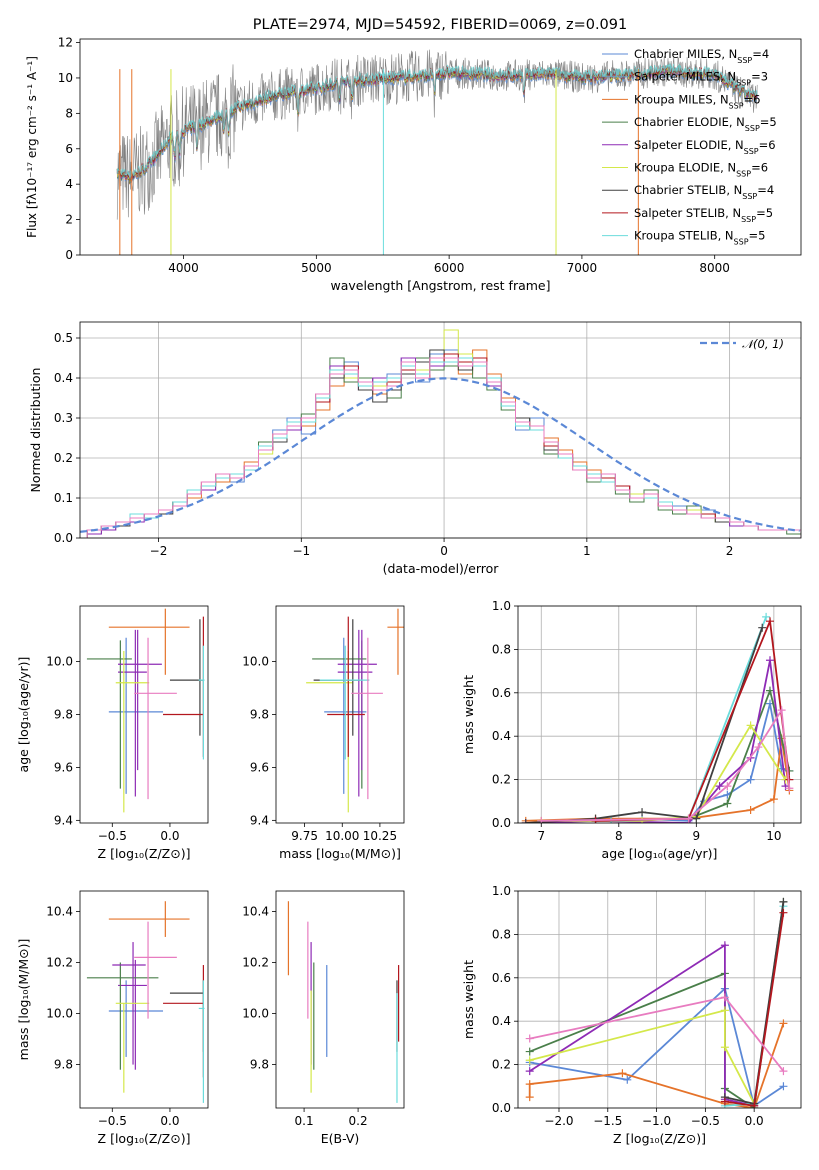 The height and width of the screenshot is (1170, 819). I want to click on x-tick-label: 0, so click(444, 551).